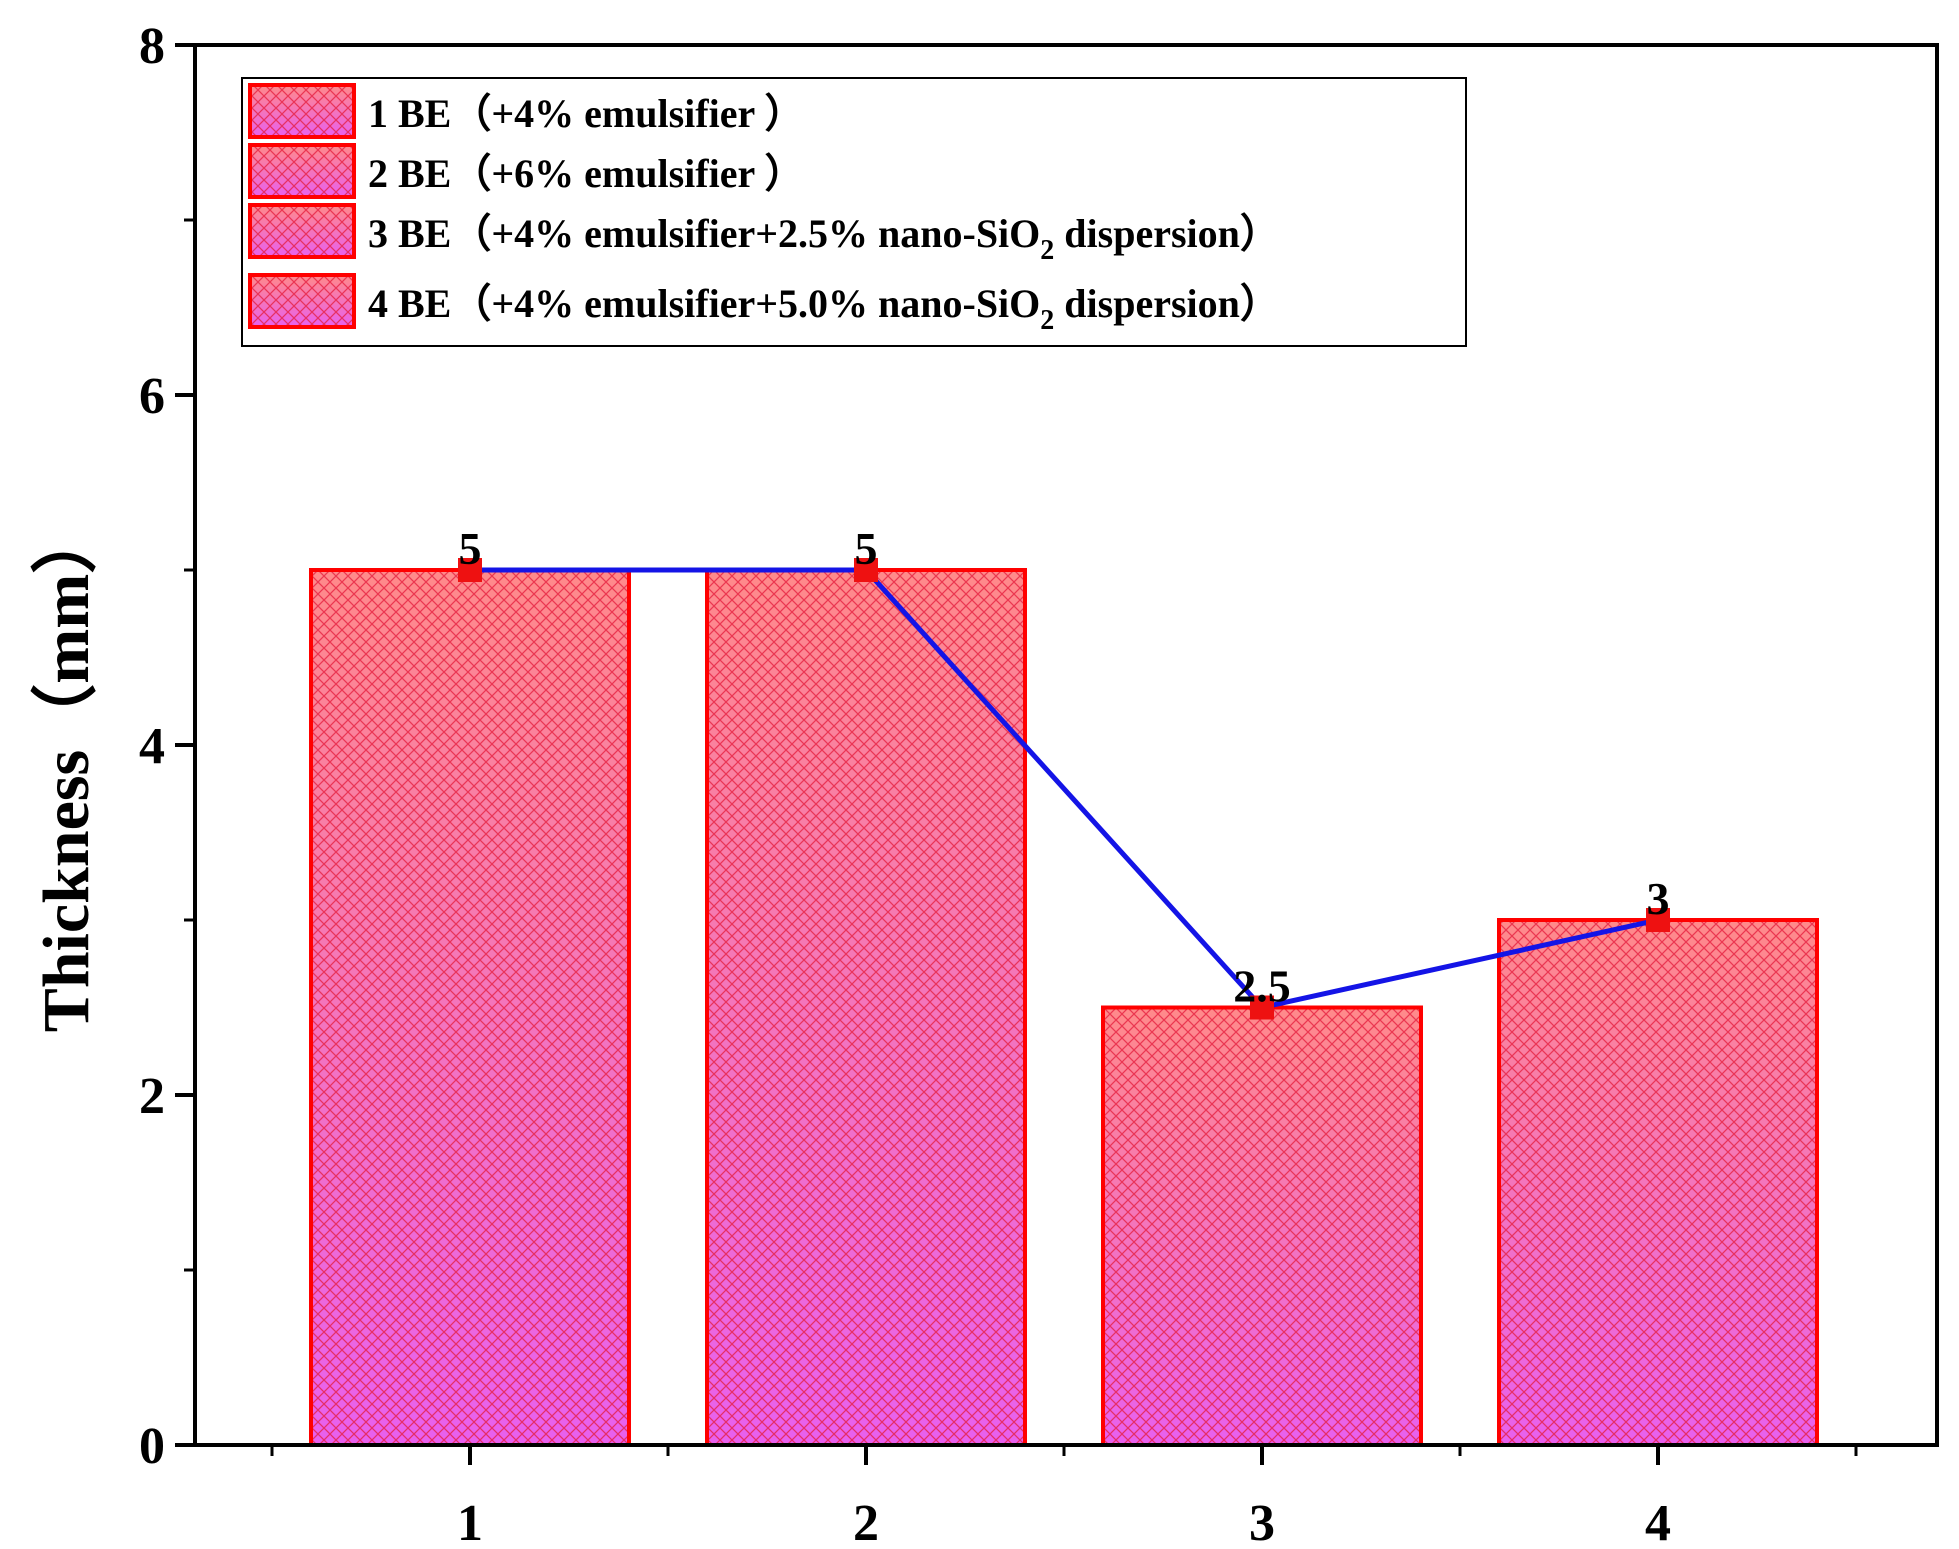 The height and width of the screenshot is (1549, 1959). I want to click on y-tick-label: 4, so click(152, 746).